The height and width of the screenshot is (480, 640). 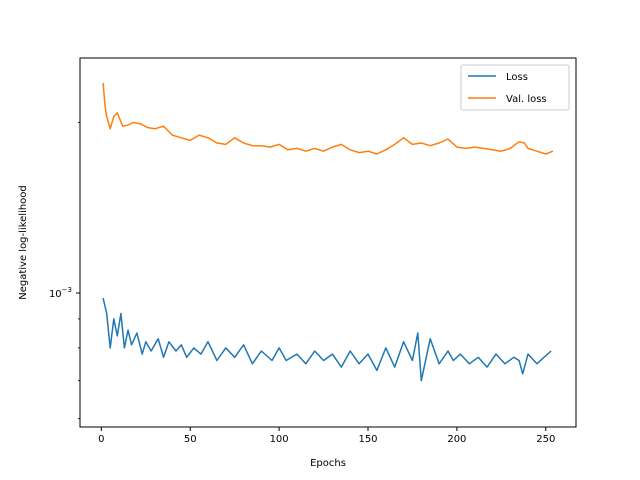 What do you see at coordinates (190, 439) in the screenshot?
I see `x-tick-label: 50` at bounding box center [190, 439].